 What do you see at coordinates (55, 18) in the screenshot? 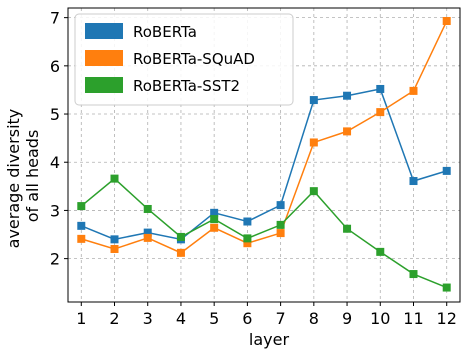
I see `y-tick-label: 7` at bounding box center [55, 18].